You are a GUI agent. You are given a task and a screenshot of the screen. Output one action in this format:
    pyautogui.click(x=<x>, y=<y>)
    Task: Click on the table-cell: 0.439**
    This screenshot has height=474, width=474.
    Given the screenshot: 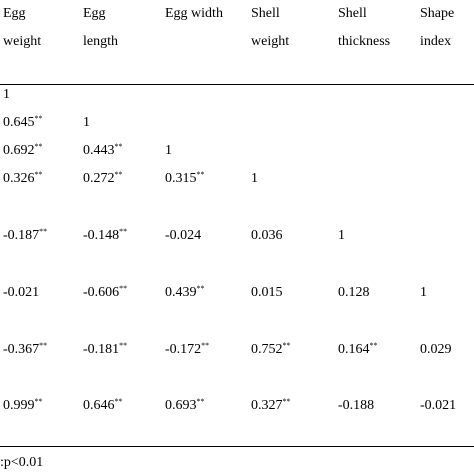 What is the action you would take?
    pyautogui.click(x=185, y=293)
    